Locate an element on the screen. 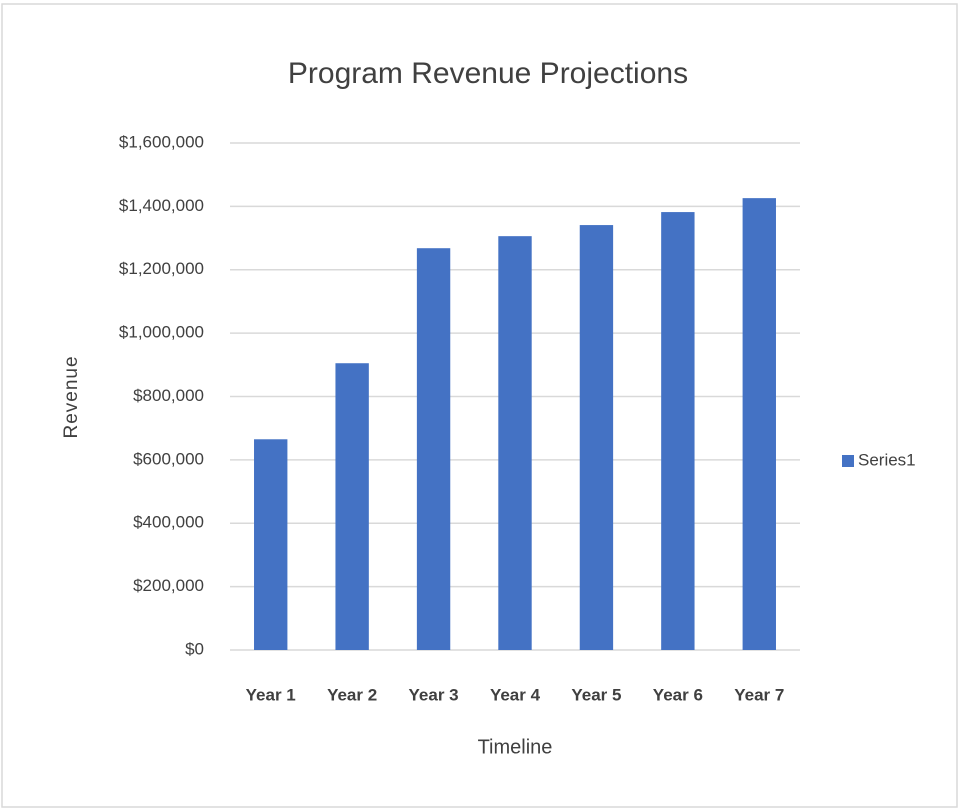 The height and width of the screenshot is (811, 964). y-tick-label: $0 is located at coordinates (194, 648).